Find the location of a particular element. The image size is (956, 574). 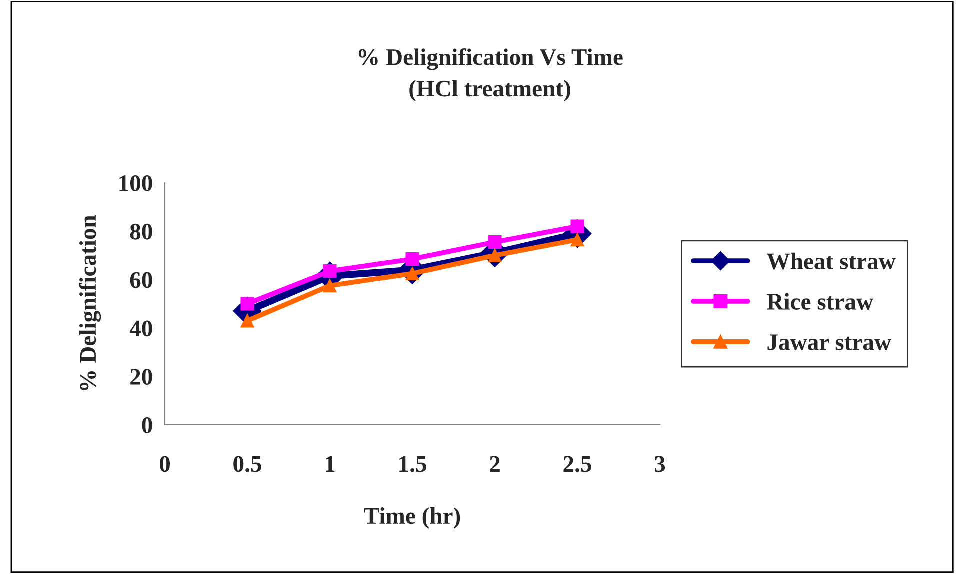

x-tick-label: 3 is located at coordinates (660, 464).